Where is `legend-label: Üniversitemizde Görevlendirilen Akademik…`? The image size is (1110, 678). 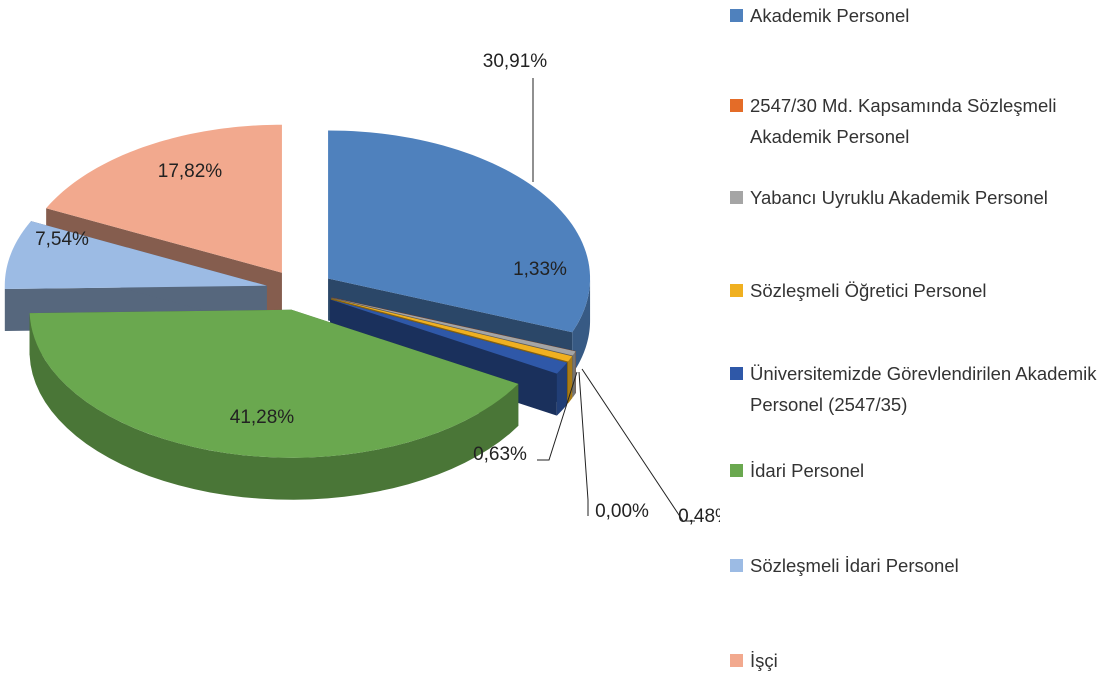
legend-label: Üniversitemizde Görevlendirilen Akademik… is located at coordinates (923, 389).